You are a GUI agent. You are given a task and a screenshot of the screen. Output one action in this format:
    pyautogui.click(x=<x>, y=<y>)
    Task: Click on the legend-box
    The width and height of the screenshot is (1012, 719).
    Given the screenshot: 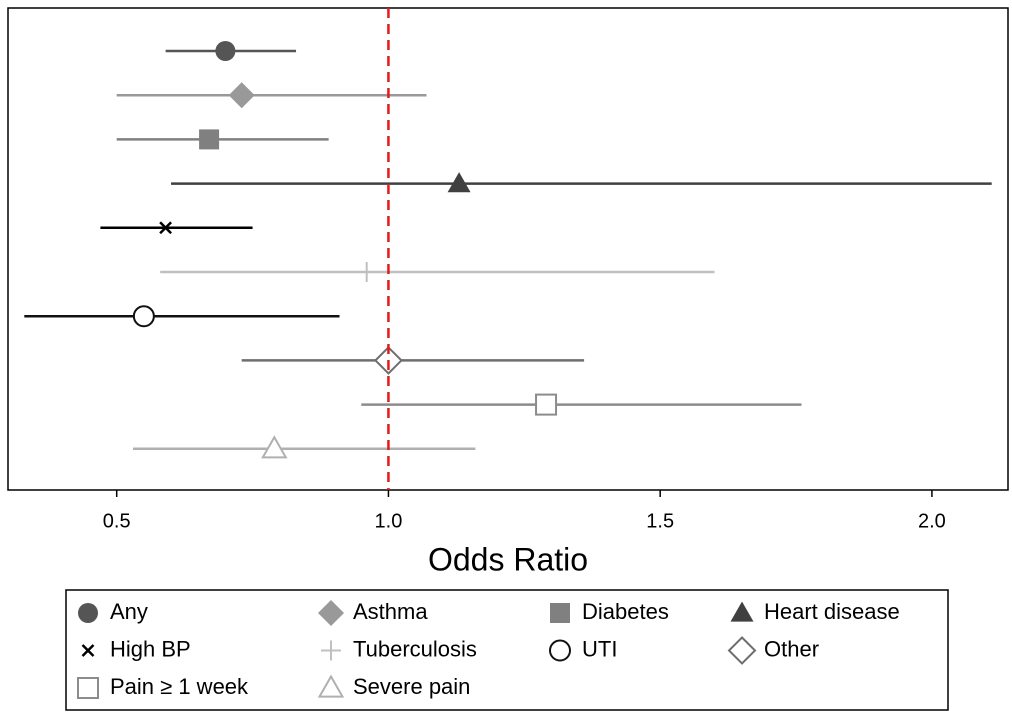 What is the action you would take?
    pyautogui.click(x=507, y=650)
    